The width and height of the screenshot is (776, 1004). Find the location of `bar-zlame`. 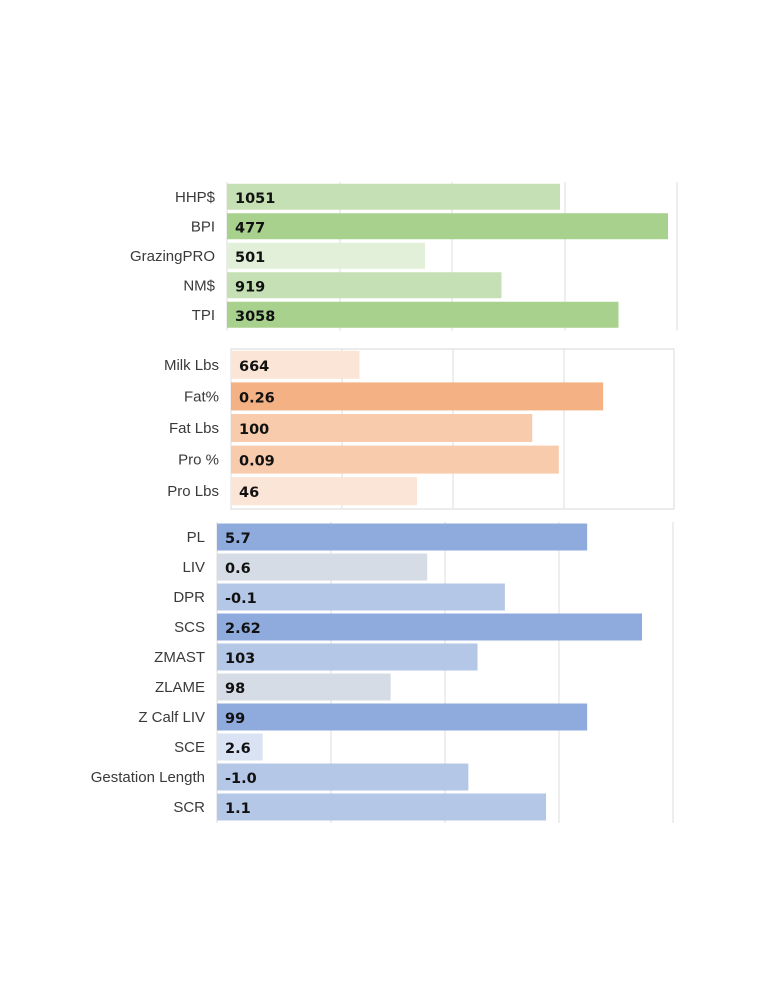

bar-zlame is located at coordinates (304, 687).